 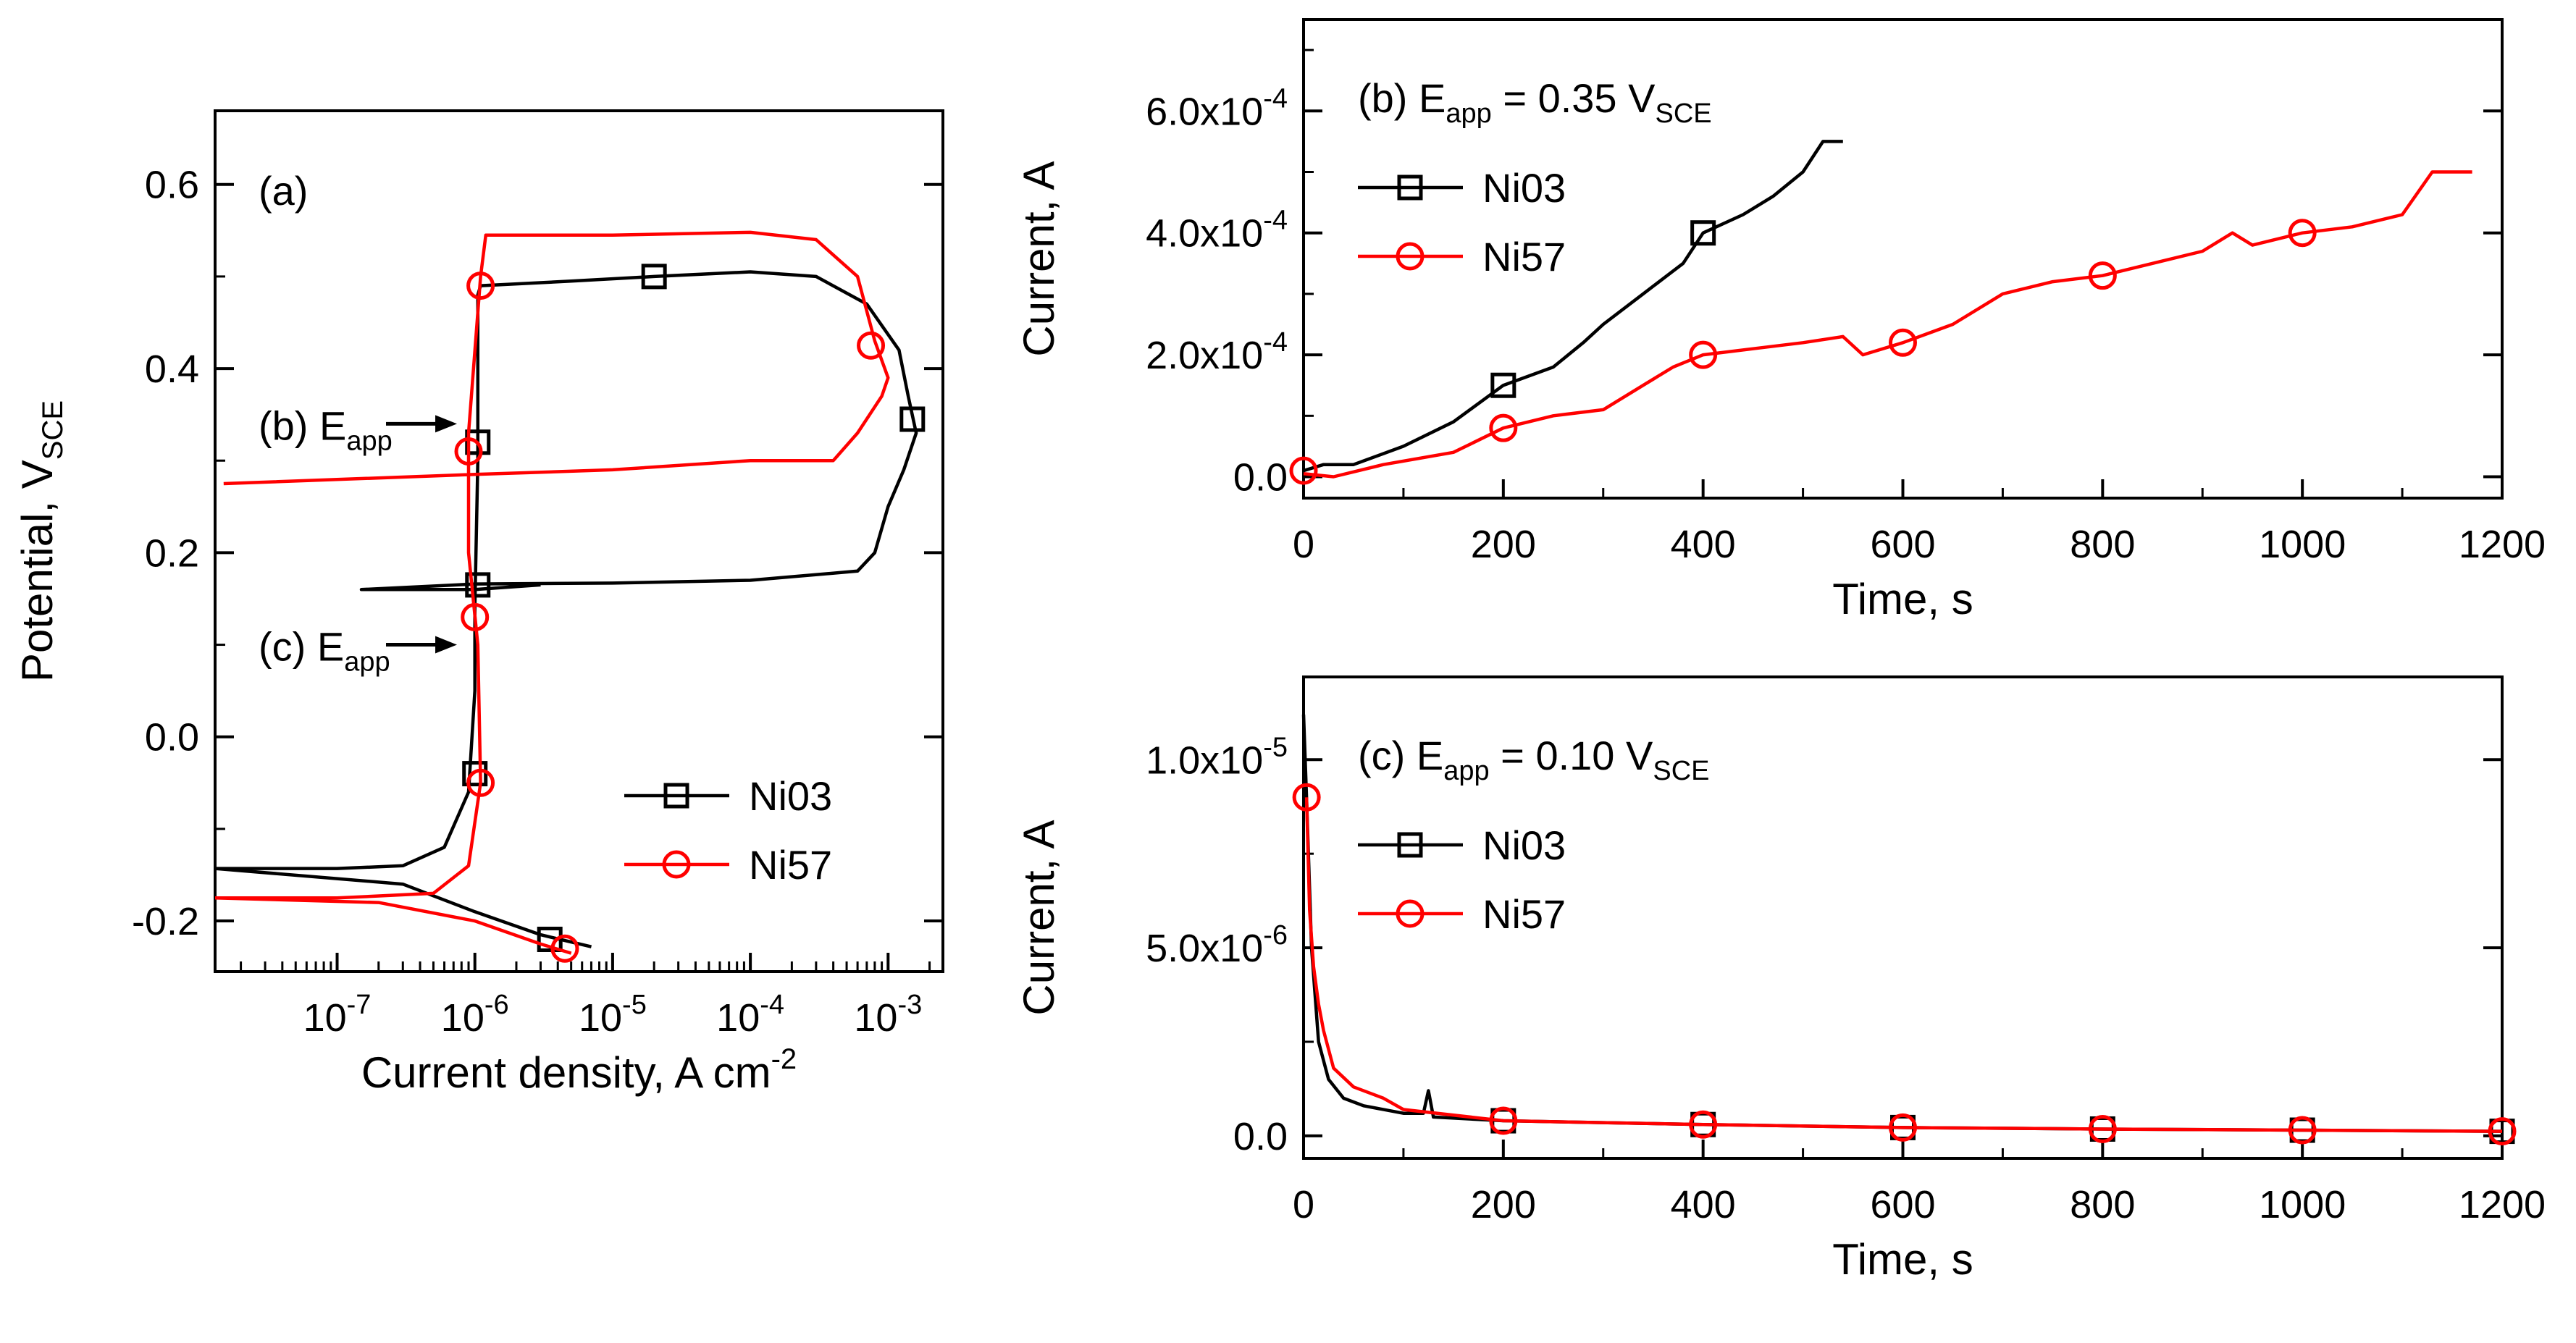 What do you see at coordinates (1275, 747) in the screenshot?
I see `y-tick-label-exp: -5` at bounding box center [1275, 747].